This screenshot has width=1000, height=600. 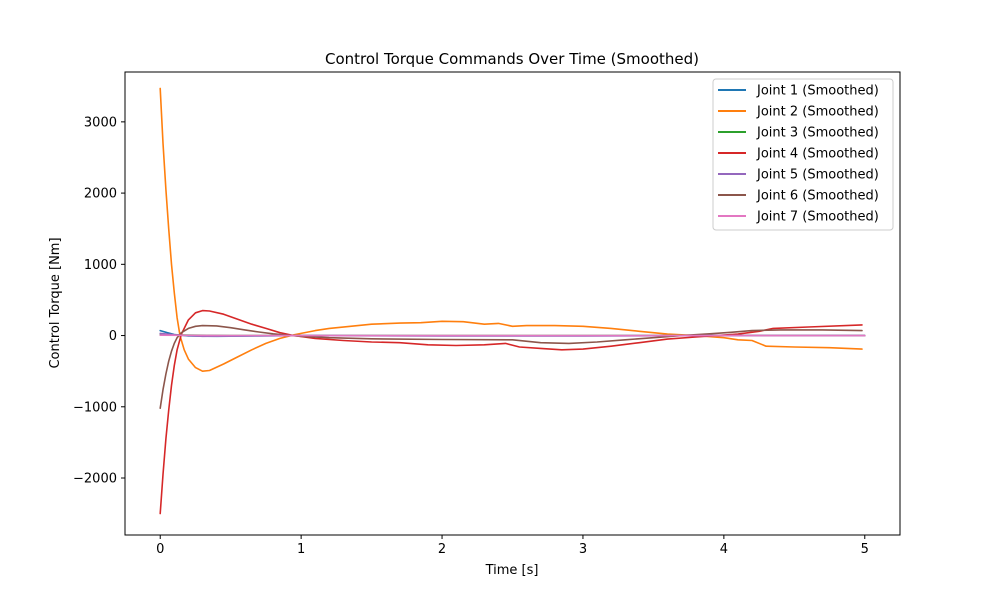 I want to click on y-tick-label: 2000, so click(x=100, y=194).